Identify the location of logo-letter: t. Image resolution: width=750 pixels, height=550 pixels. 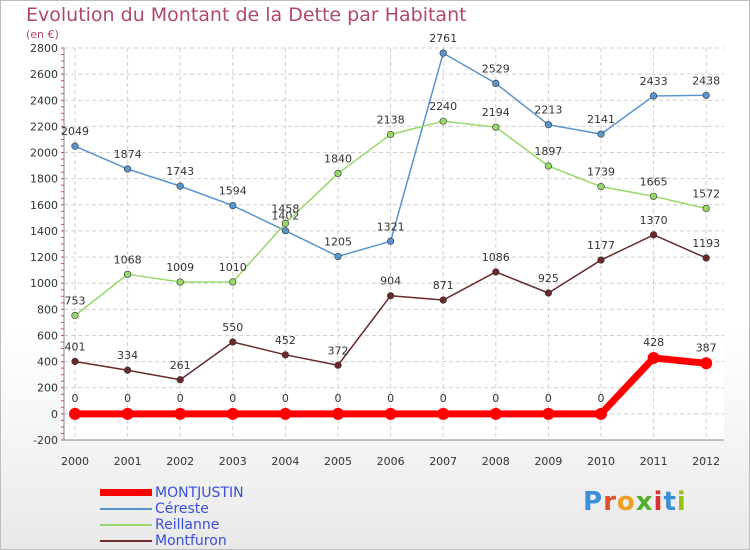
(670, 502).